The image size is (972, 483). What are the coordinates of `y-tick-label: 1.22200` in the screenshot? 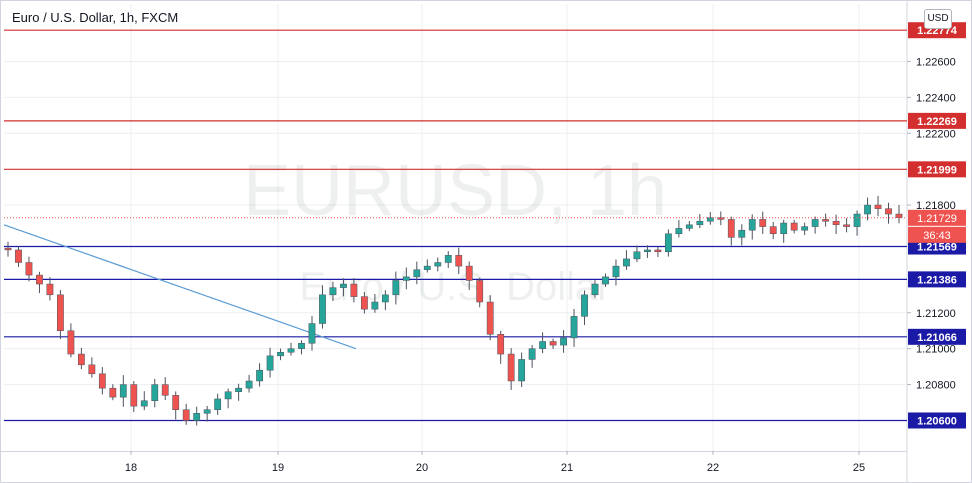 It's located at (936, 134).